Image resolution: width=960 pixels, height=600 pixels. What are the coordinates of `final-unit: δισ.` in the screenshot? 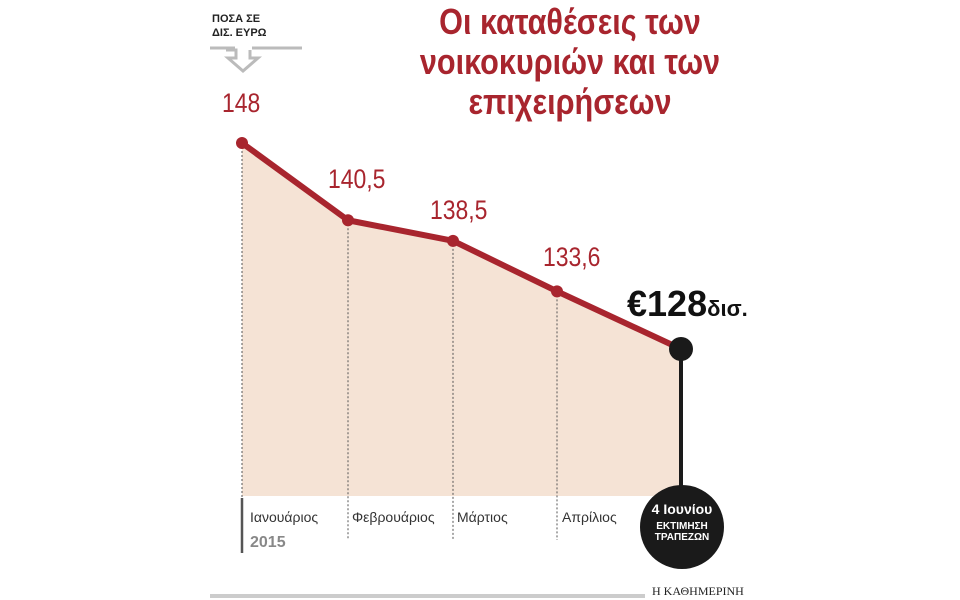 It's located at (727, 308).